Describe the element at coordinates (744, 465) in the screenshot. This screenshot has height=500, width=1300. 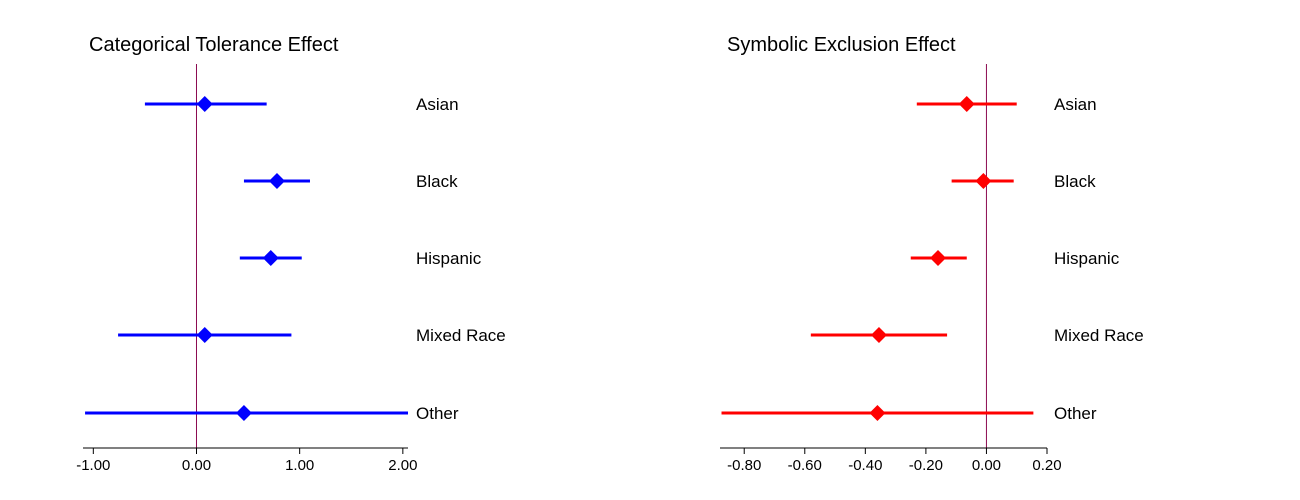
I see `x-tick-label: -0.80` at that location.